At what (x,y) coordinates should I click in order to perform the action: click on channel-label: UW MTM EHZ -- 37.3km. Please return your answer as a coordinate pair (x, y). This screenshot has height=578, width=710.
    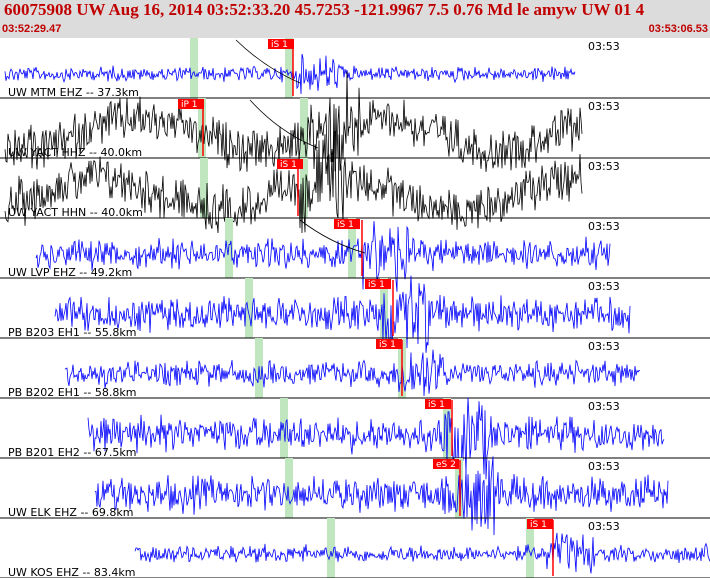
    Looking at the image, I should click on (73, 92).